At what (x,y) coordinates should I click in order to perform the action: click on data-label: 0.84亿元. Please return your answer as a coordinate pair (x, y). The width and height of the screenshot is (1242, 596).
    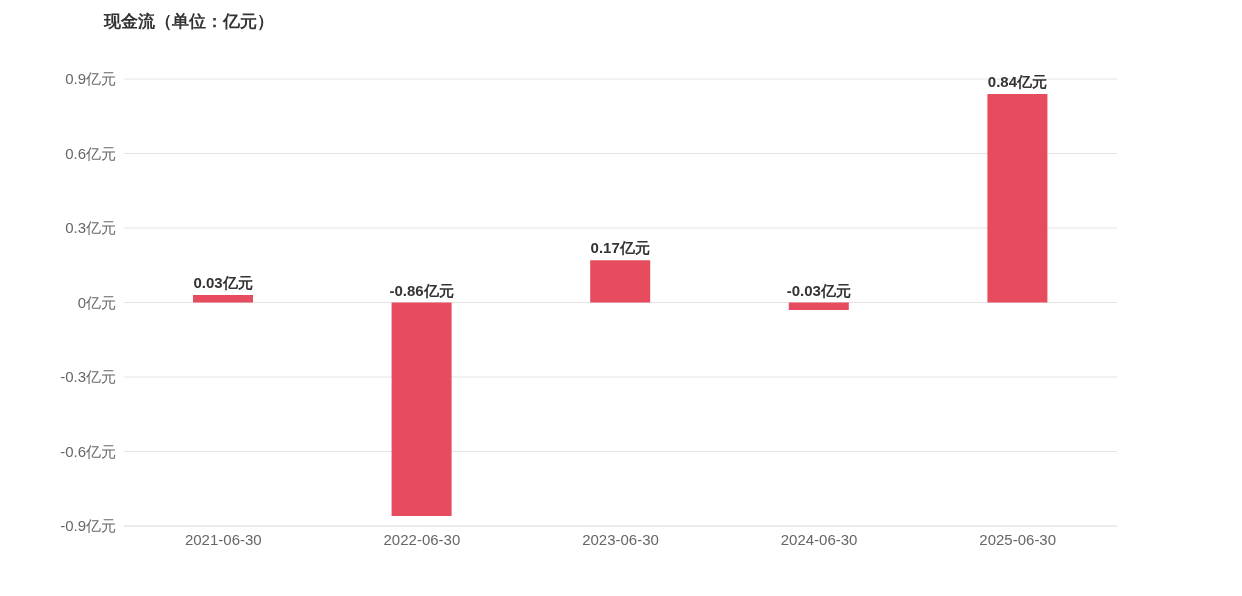
    Looking at the image, I should click on (1017, 81).